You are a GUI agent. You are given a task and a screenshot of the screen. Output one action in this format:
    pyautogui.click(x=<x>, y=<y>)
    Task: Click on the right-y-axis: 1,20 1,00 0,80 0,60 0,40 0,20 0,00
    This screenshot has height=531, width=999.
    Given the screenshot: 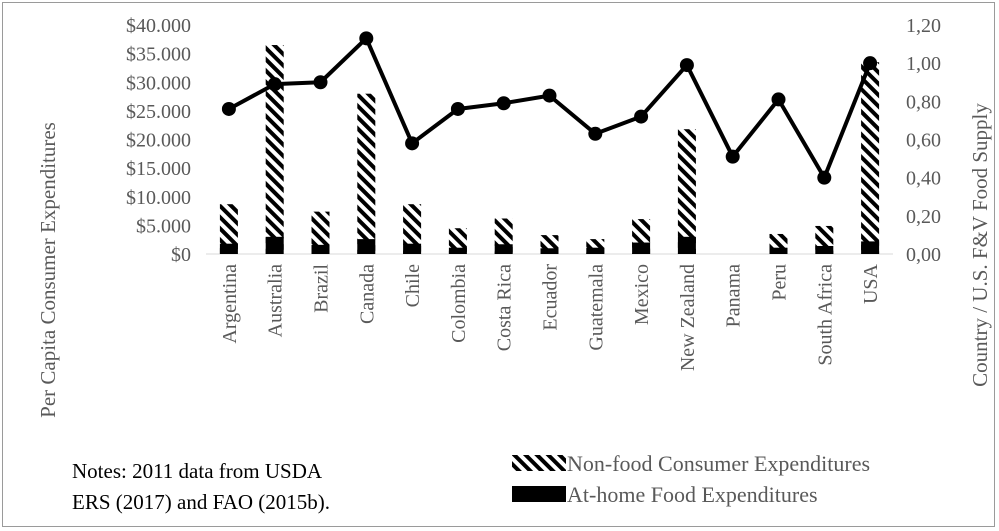 What is the action you would take?
    pyautogui.click(x=923, y=140)
    